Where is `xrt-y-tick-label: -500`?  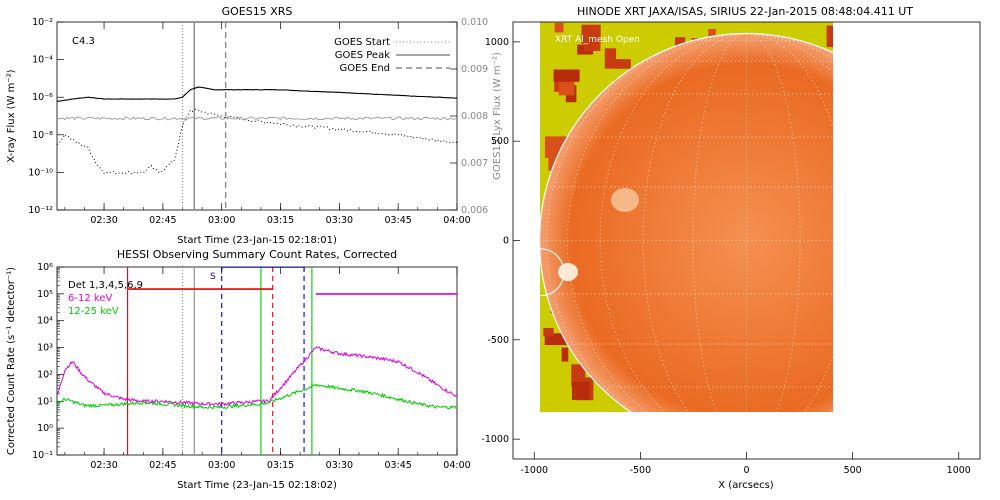 xrt-y-tick-label: -500 is located at coordinates (498, 340).